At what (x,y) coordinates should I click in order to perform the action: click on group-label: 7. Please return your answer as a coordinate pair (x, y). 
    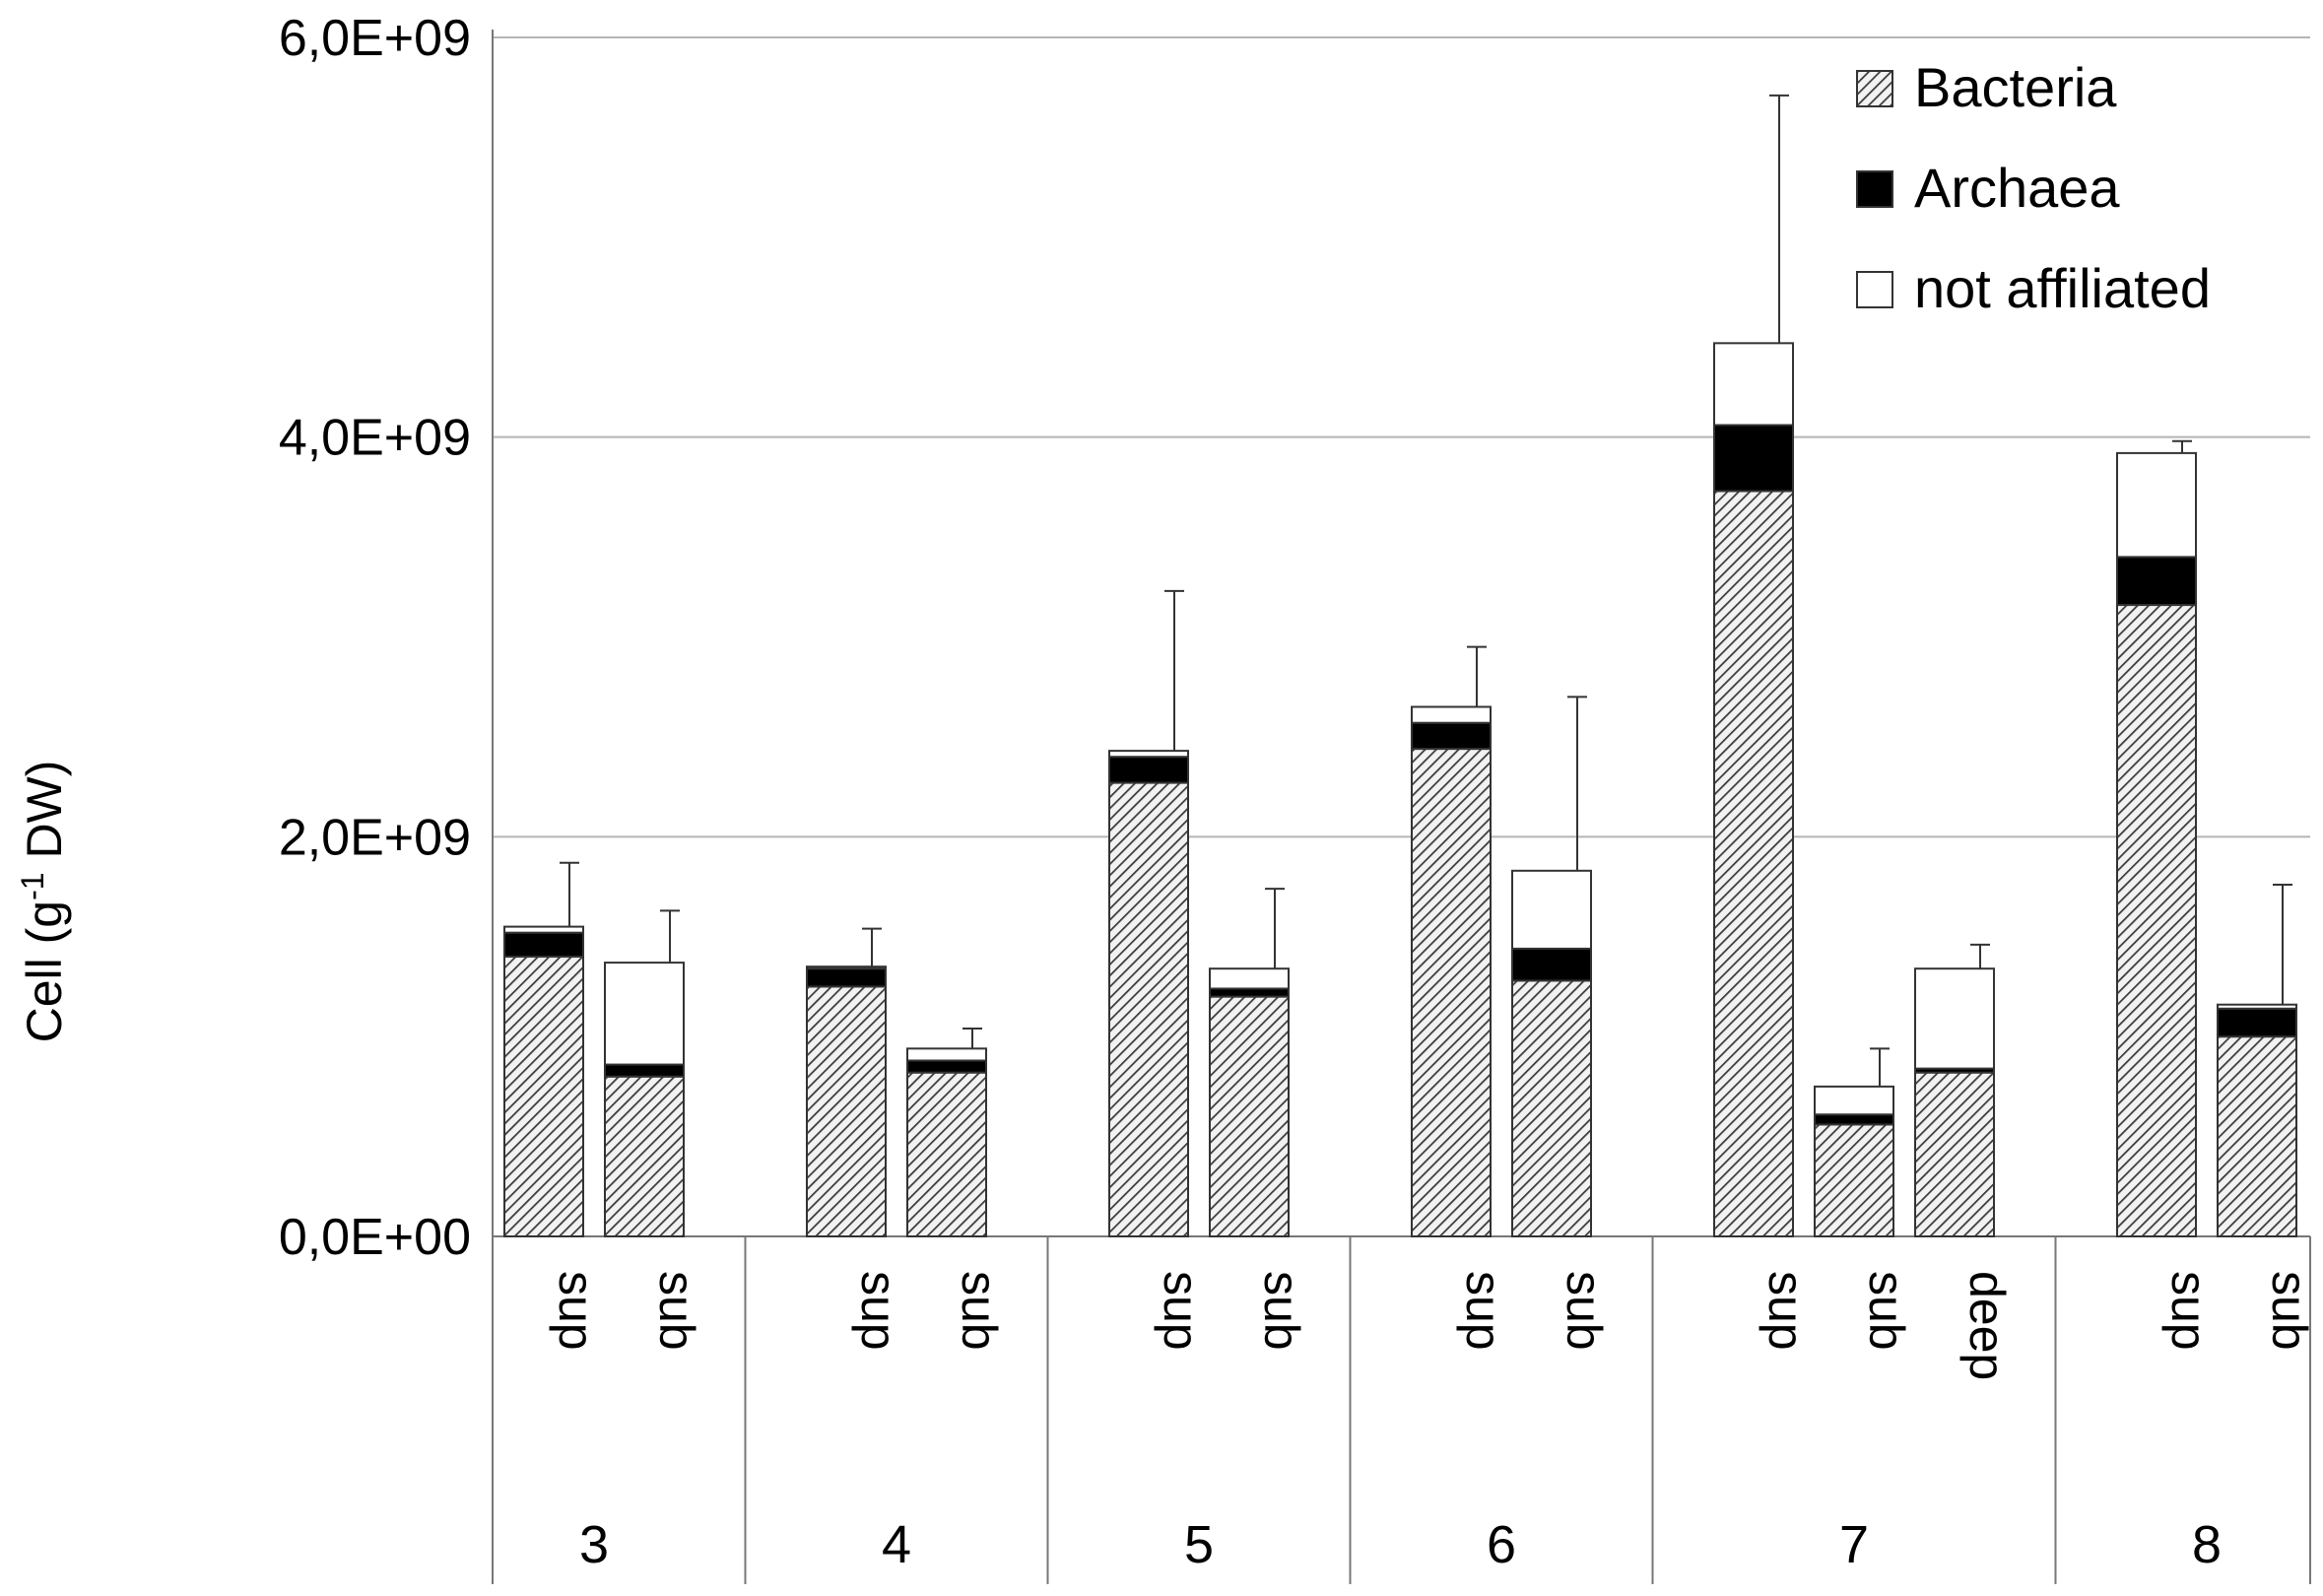
    Looking at the image, I should click on (1854, 1544).